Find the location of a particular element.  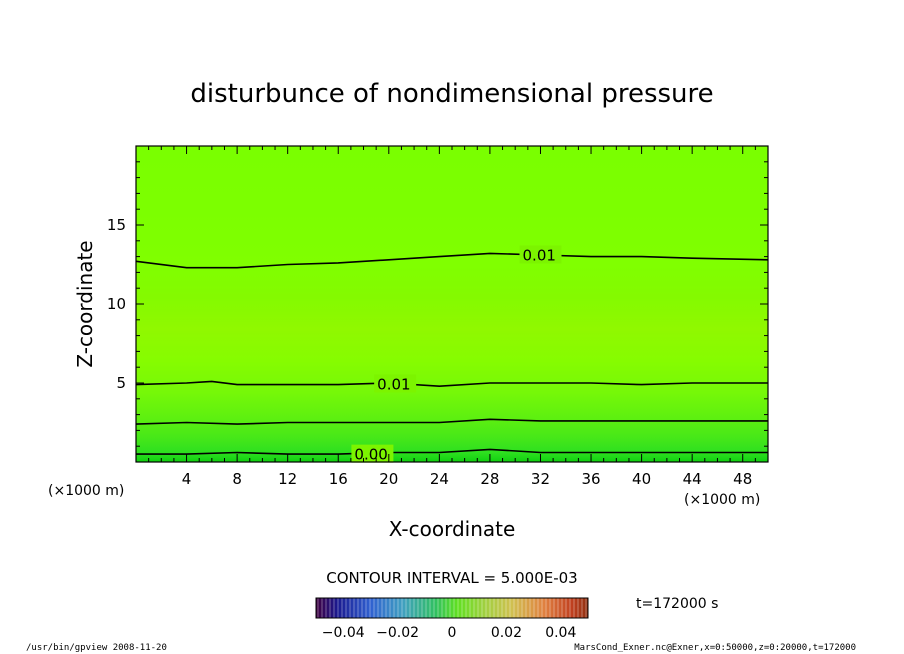

contour-label: 0.00 is located at coordinates (370, 455).